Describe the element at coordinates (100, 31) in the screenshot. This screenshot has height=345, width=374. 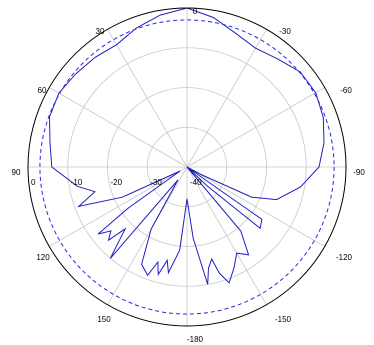
I see `angle-tick-label: 30` at that location.